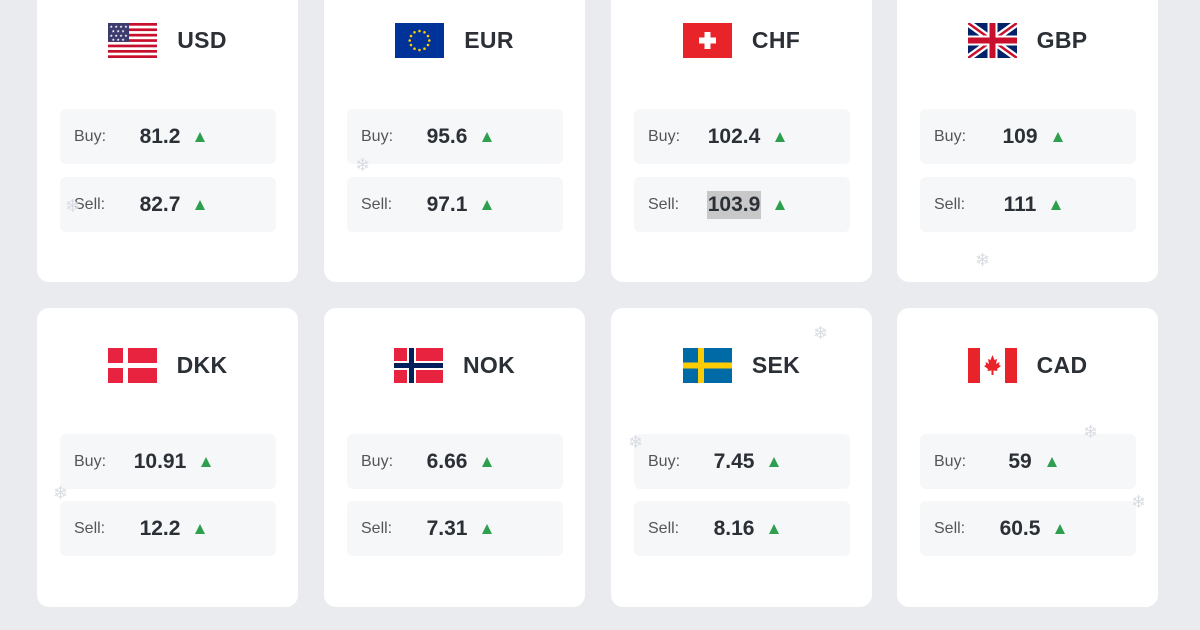 The image size is (1200, 630). What do you see at coordinates (447, 136) in the screenshot?
I see `buy-value: 95.6` at bounding box center [447, 136].